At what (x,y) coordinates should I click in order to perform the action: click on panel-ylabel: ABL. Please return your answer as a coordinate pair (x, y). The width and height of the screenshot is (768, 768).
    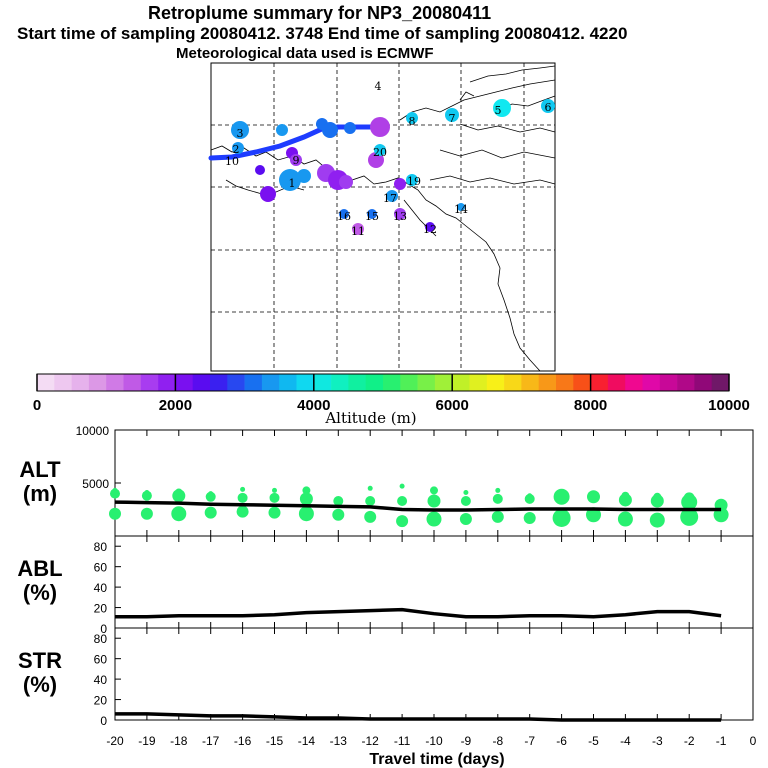
    Looking at the image, I should click on (39, 568).